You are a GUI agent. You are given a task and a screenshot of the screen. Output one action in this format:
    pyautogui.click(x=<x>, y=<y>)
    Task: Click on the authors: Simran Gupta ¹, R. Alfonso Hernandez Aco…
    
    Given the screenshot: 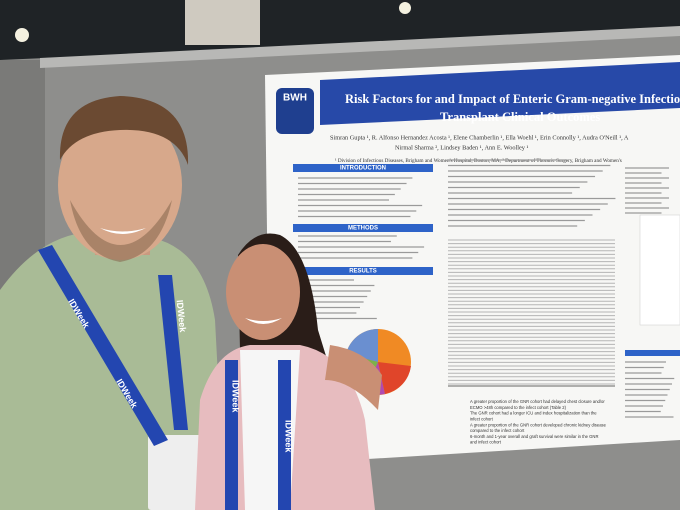 What is the action you would take?
    pyautogui.click(x=479, y=137)
    